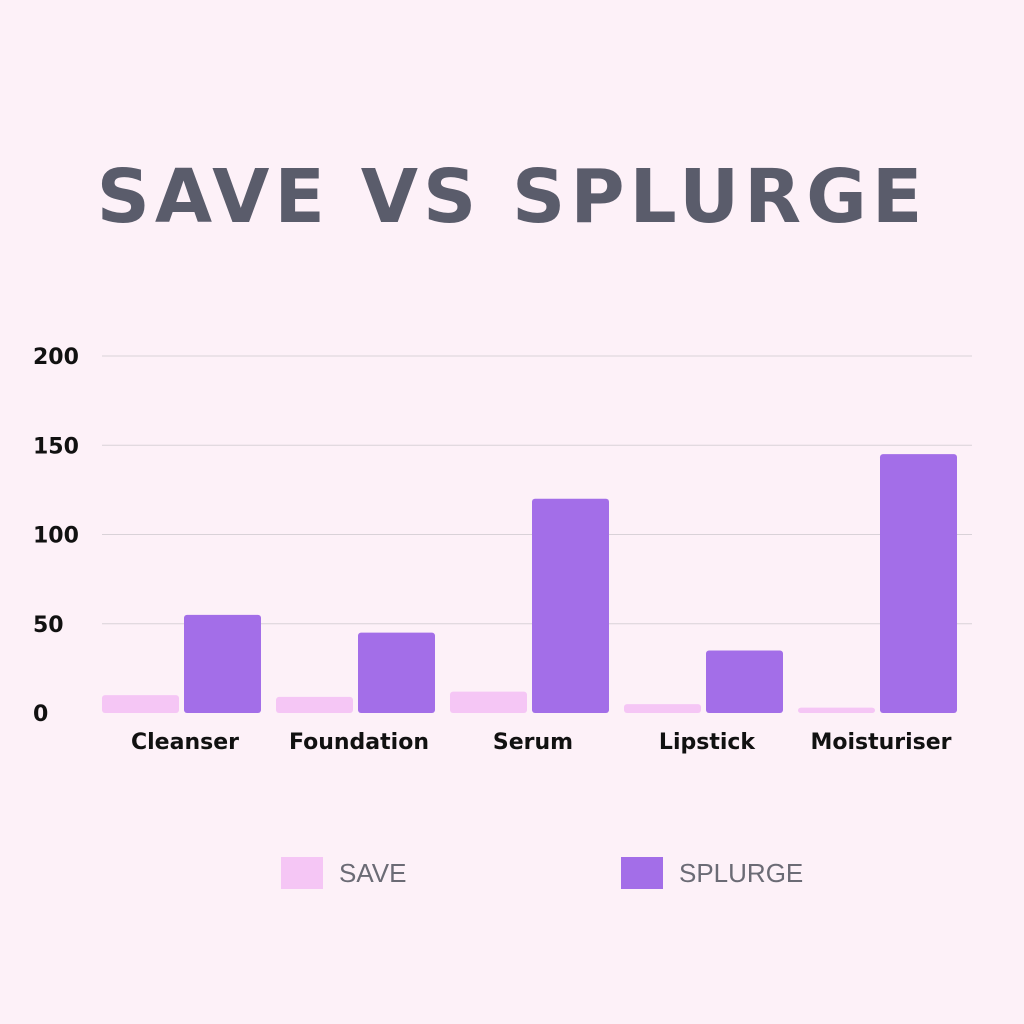  Describe the element at coordinates (372, 873) in the screenshot. I see `legend-label-save: SAVE` at that location.